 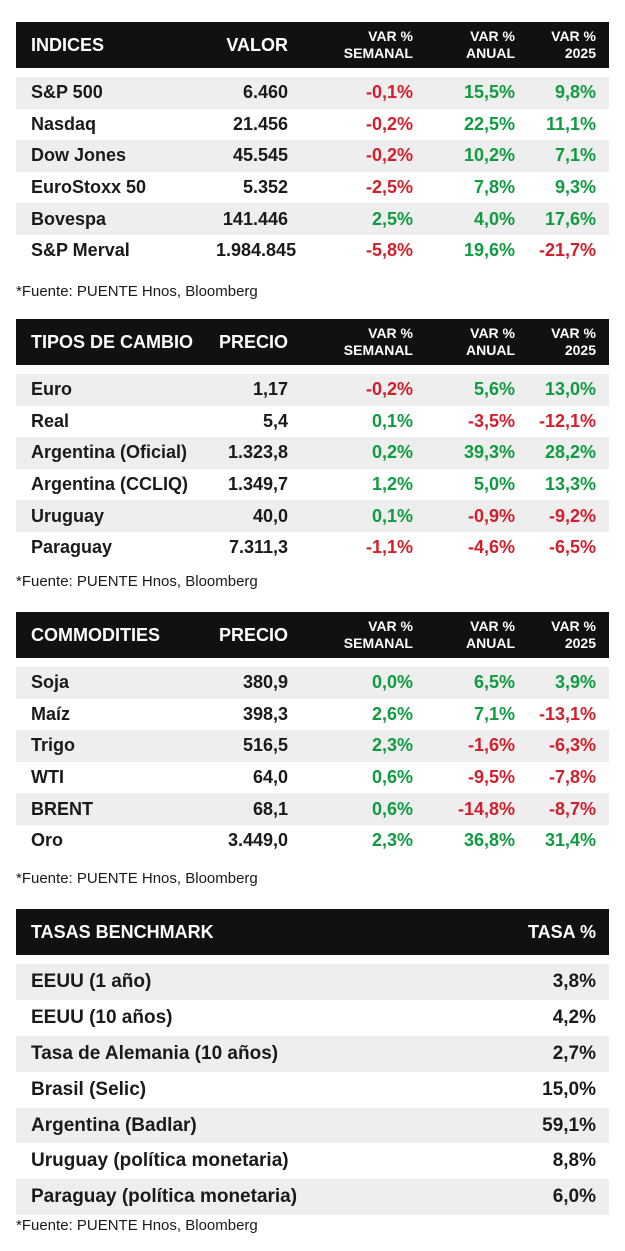 What do you see at coordinates (569, 1089) in the screenshot?
I see `row-rate: 15,0%` at bounding box center [569, 1089].